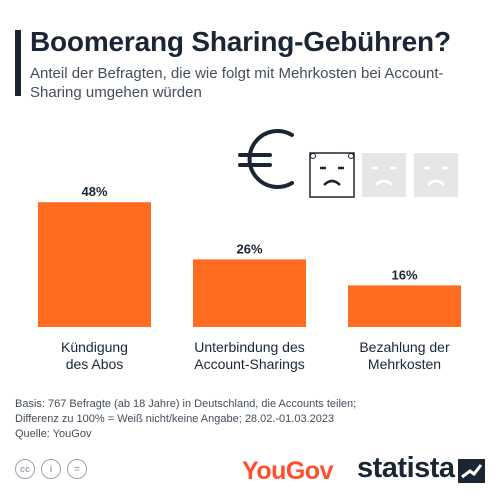 The image size is (498, 498). I want to click on value-label-3: 16%, so click(404, 274).